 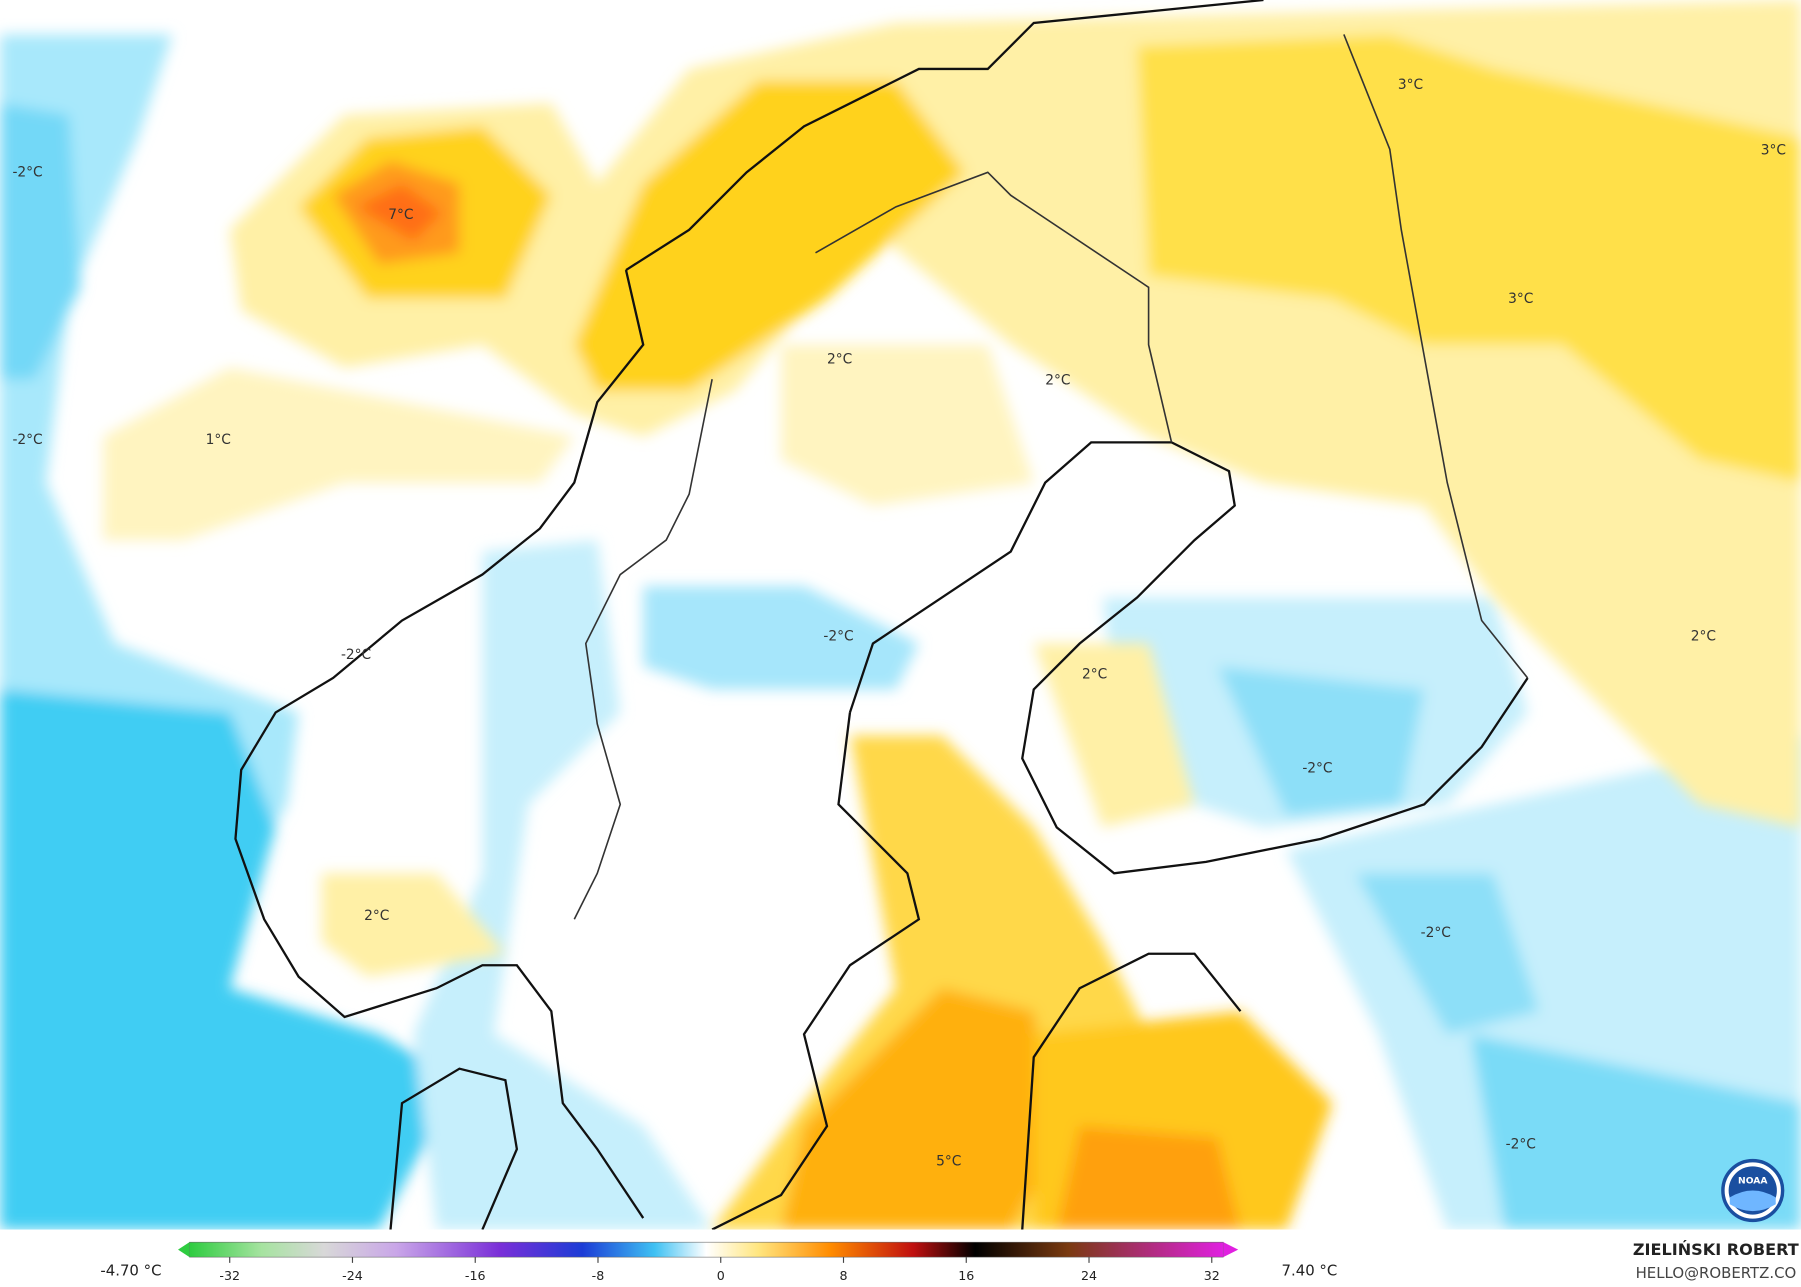 What do you see at coordinates (352, 1275) in the screenshot?
I see `colorbar-tick-label: -24` at bounding box center [352, 1275].